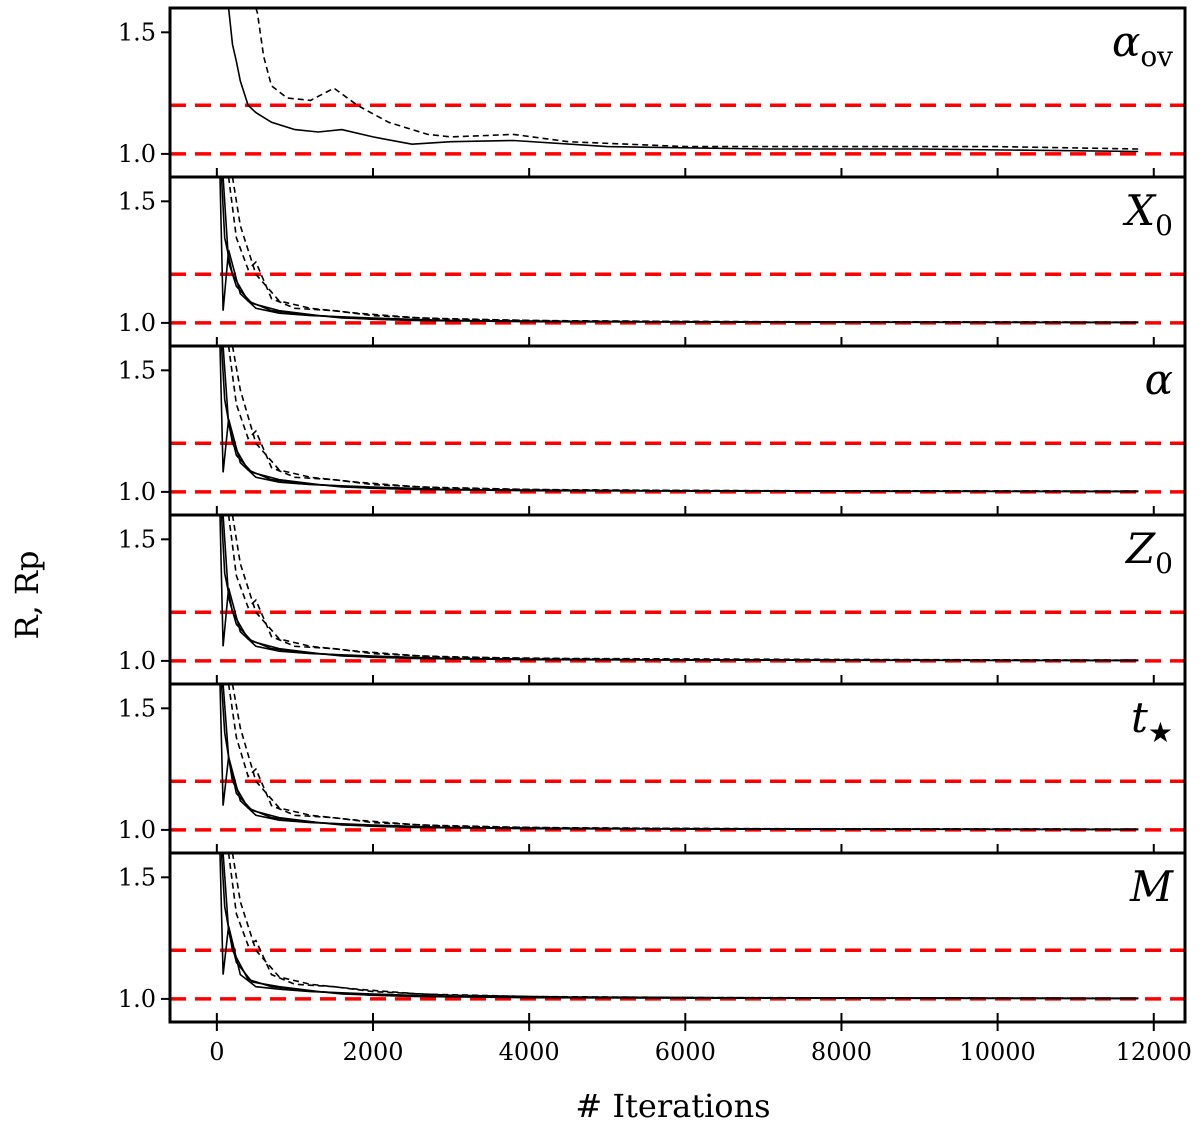 Image resolution: width=1200 pixels, height=1127 pixels. I want to click on x-tick-label: 2000, so click(372, 1052).